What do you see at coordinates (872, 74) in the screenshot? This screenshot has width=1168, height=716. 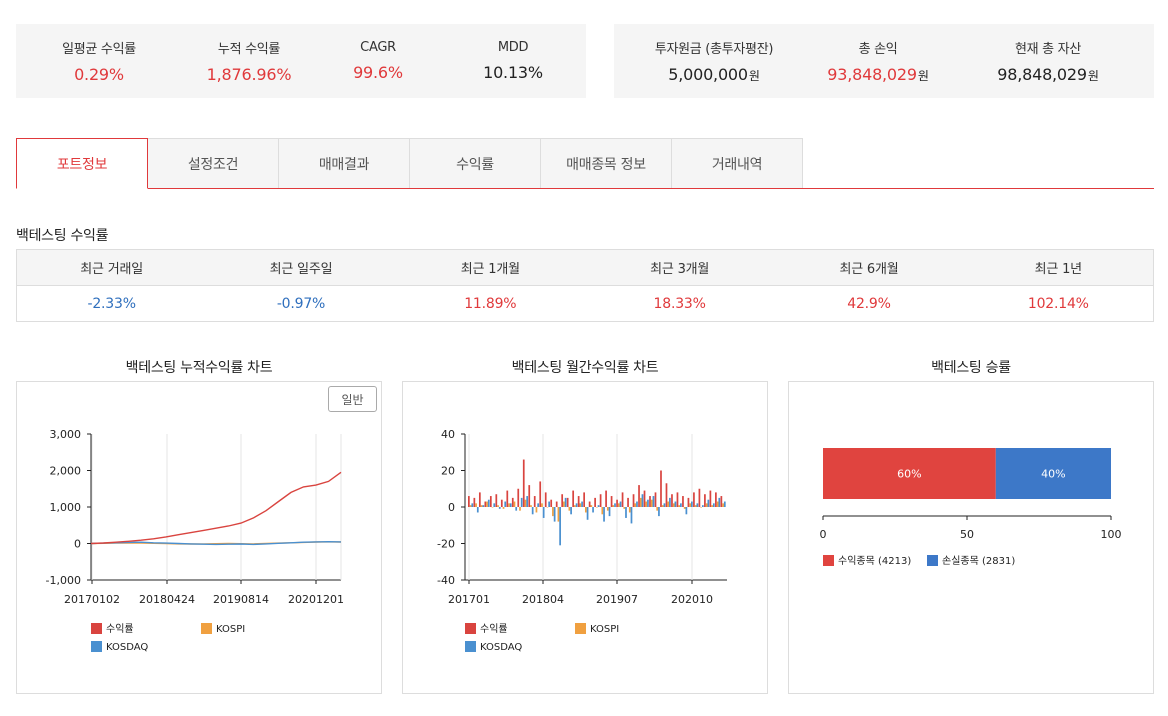 I see `stat-number: 93,848,029` at bounding box center [872, 74].